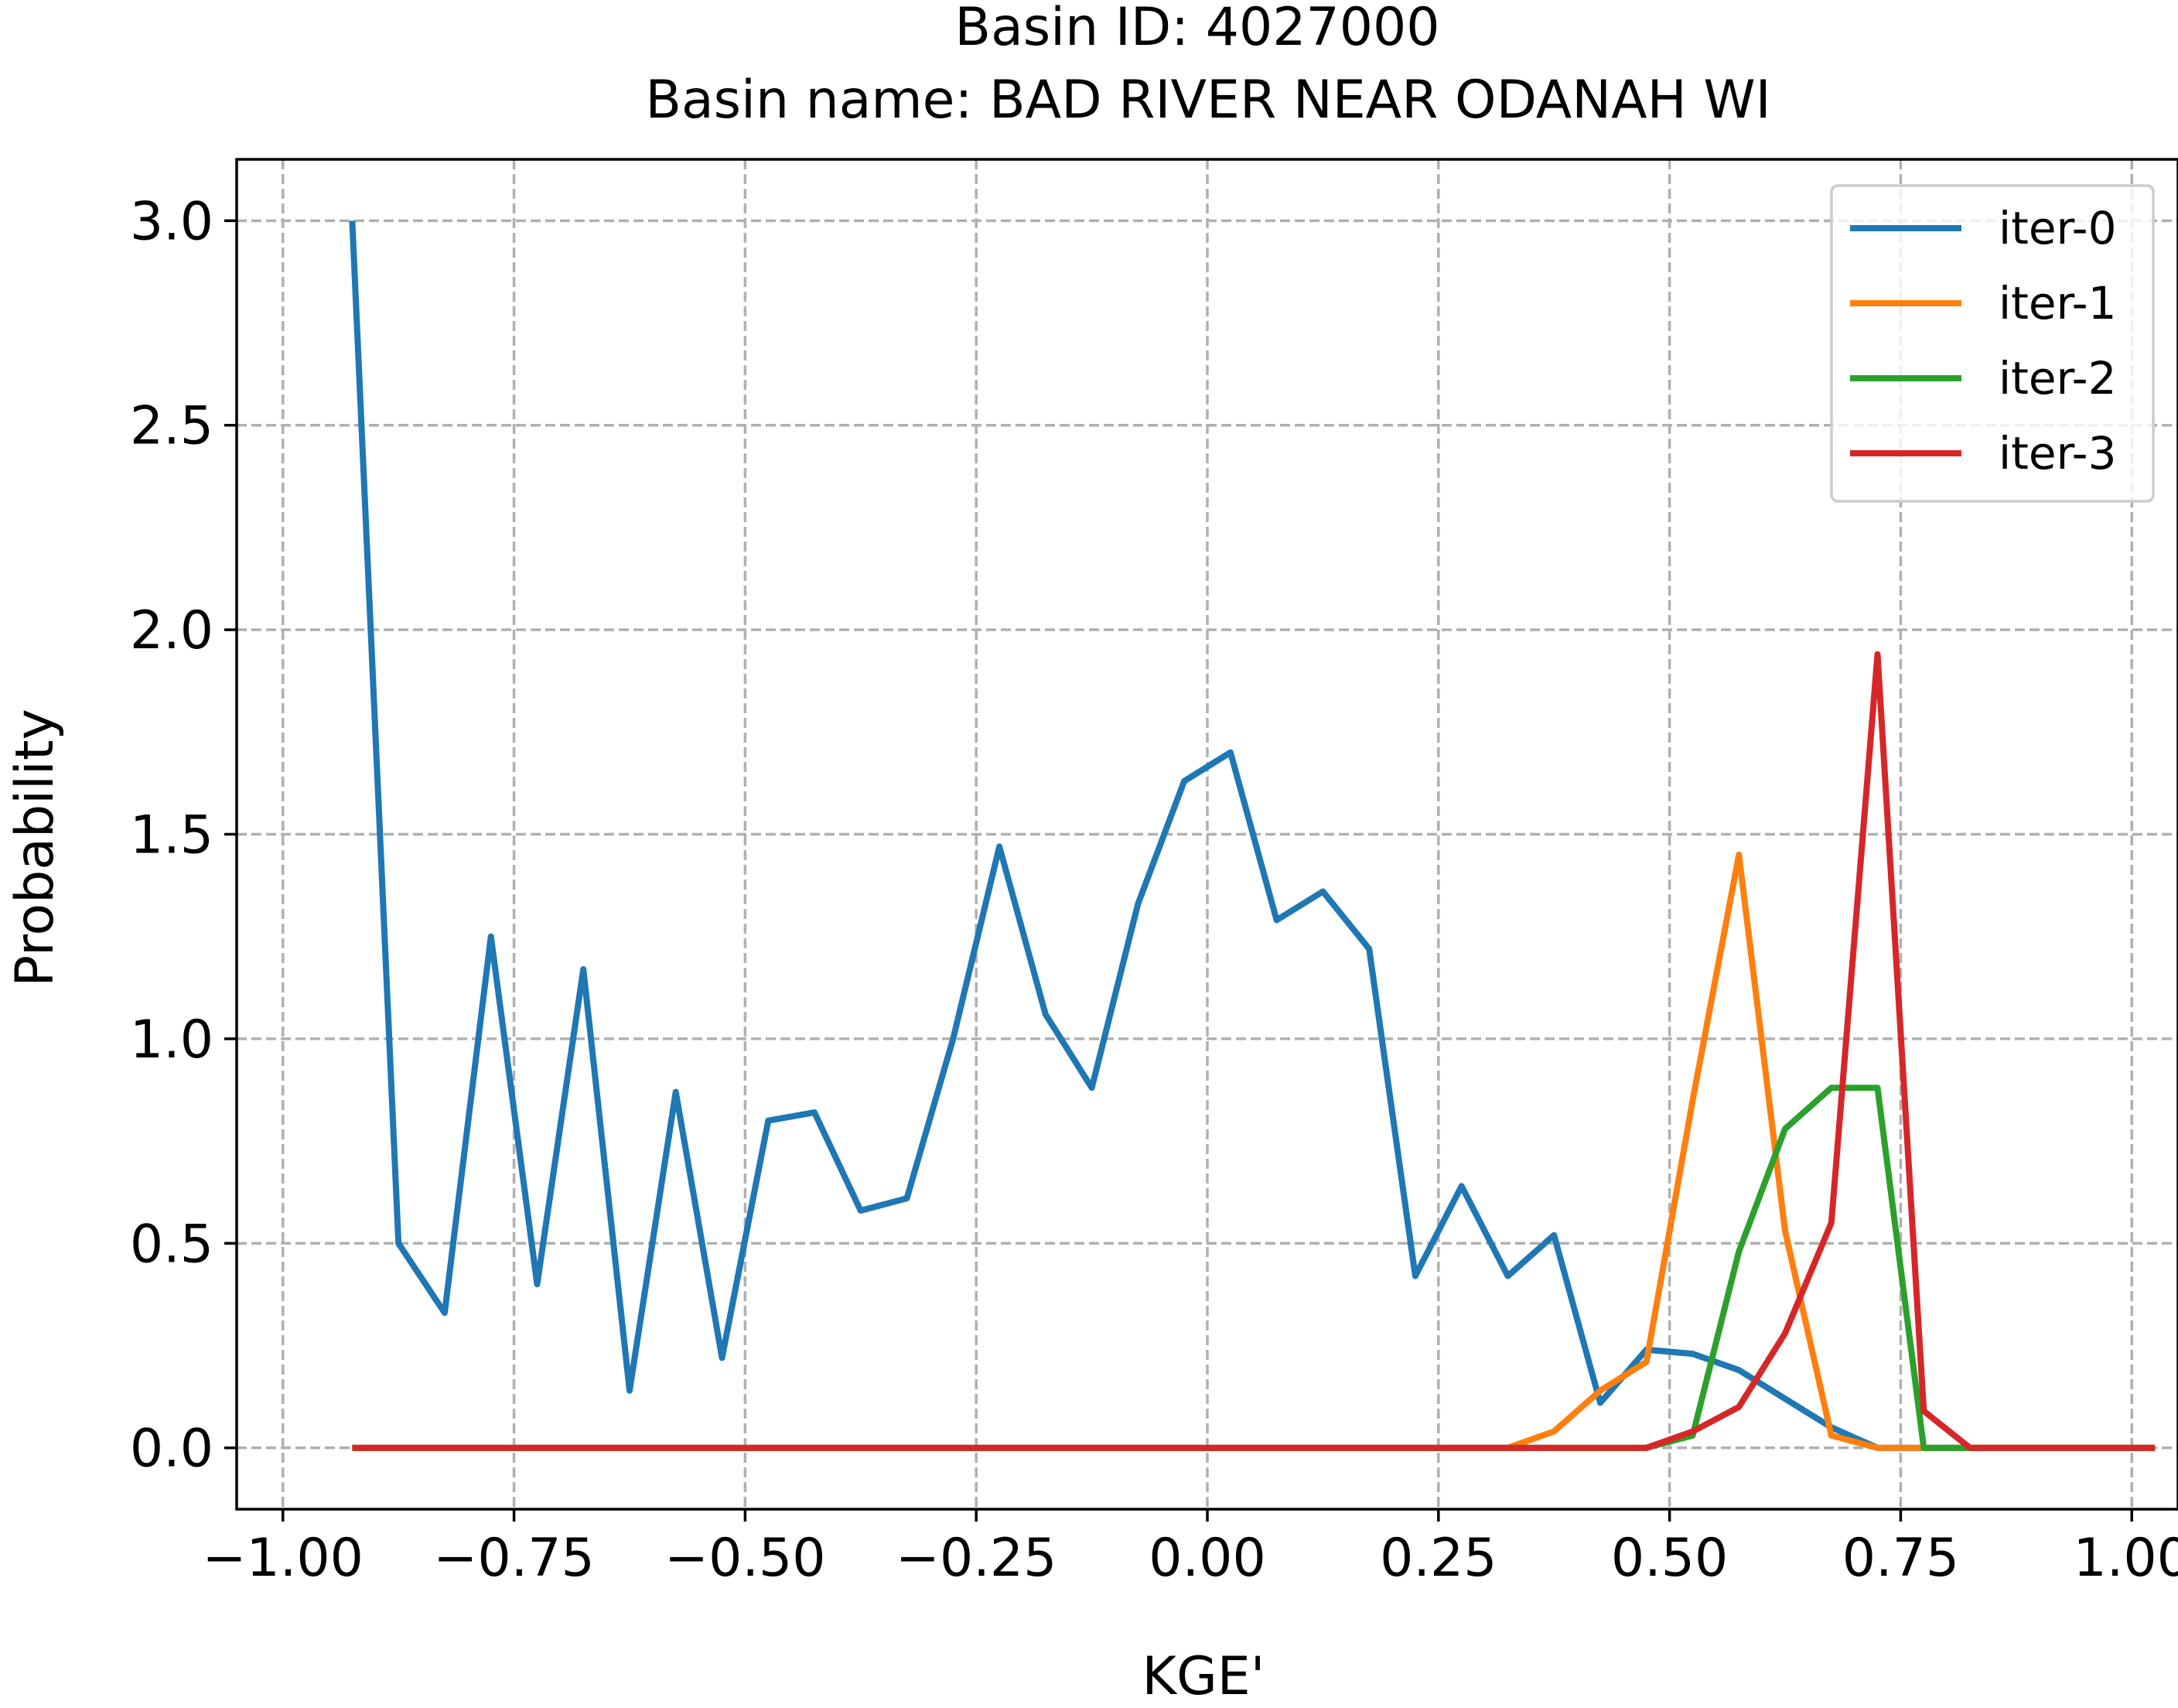 The width and height of the screenshot is (2178, 1708). Describe the element at coordinates (1669, 1559) in the screenshot. I see `x-tick-label: 0.50` at that location.